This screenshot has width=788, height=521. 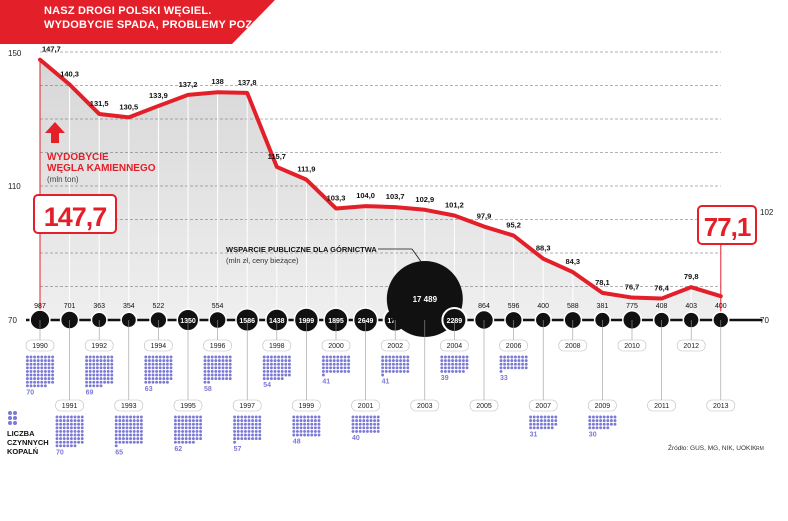 What do you see at coordinates (603, 406) in the screenshot?
I see `year-label: 2009` at bounding box center [603, 406].